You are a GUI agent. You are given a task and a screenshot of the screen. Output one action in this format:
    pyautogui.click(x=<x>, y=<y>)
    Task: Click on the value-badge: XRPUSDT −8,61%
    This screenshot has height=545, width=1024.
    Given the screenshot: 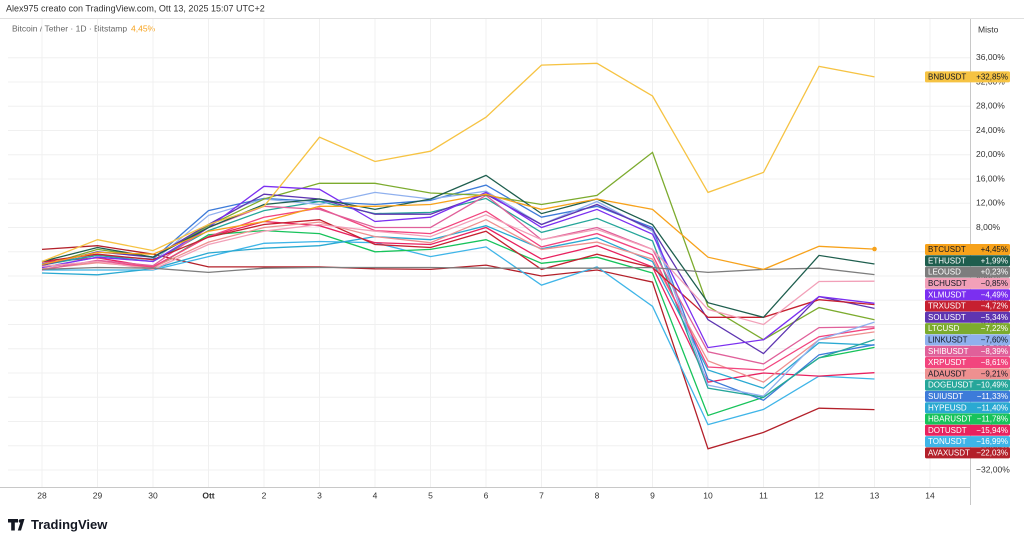 What is the action you would take?
    pyautogui.click(x=967, y=362)
    